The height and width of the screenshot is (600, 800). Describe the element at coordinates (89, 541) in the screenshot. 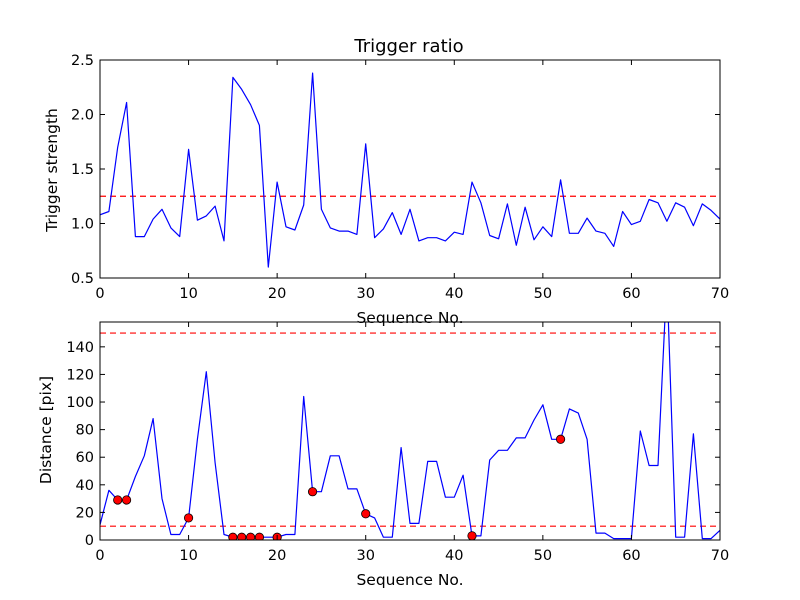

I see `bottom-y-tick-label: 0` at that location.